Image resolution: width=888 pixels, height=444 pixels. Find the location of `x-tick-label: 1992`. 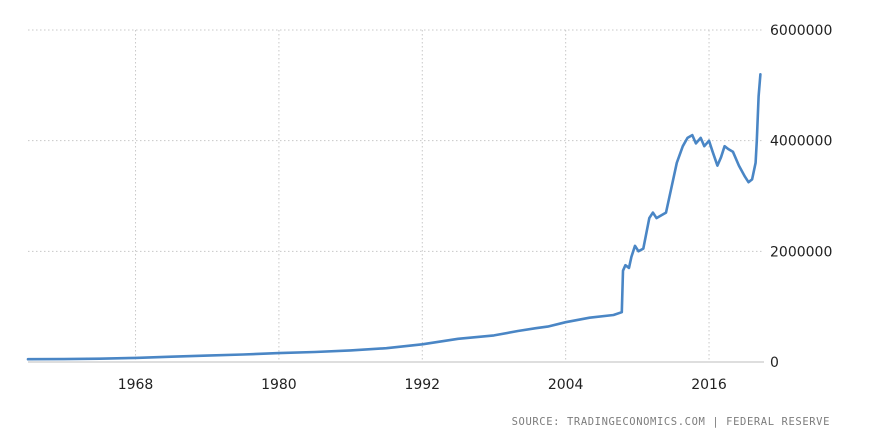

x-tick-label: 1992 is located at coordinates (422, 385).